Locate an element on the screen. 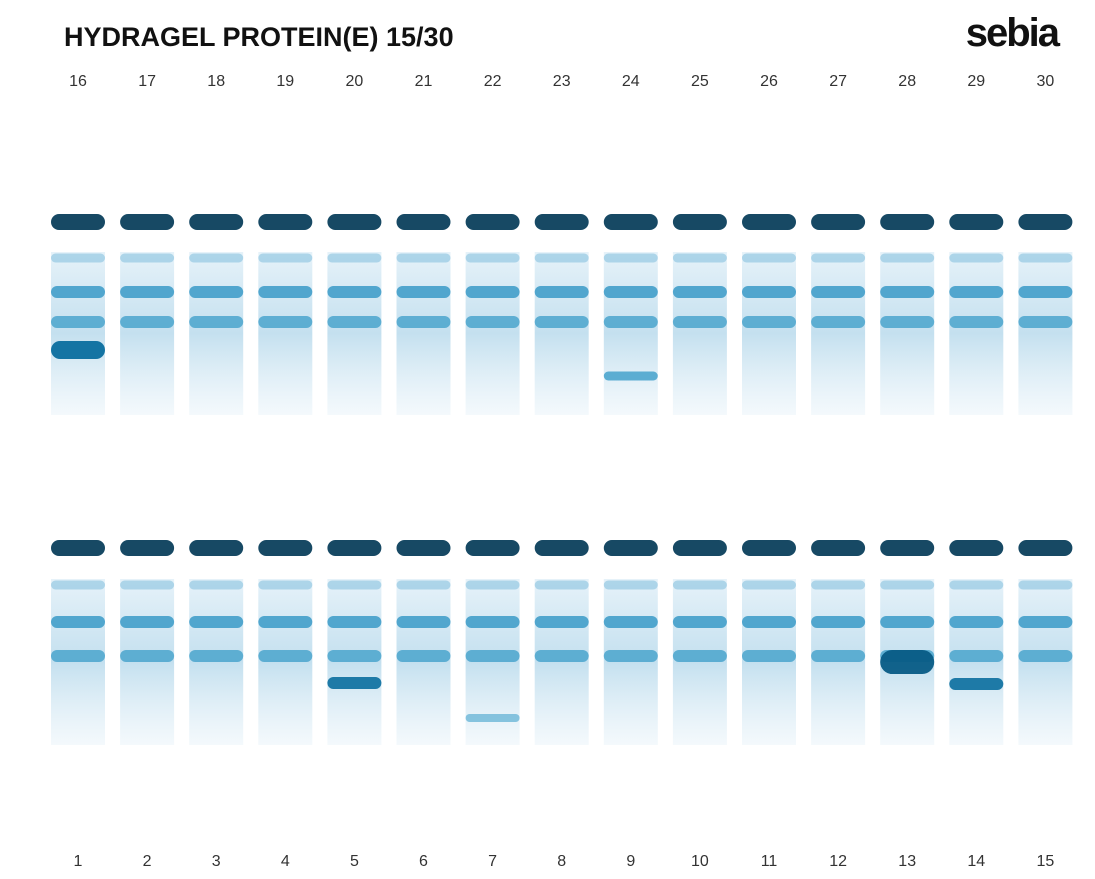 The image size is (1095, 879). lane-label: 4 is located at coordinates (285, 861).